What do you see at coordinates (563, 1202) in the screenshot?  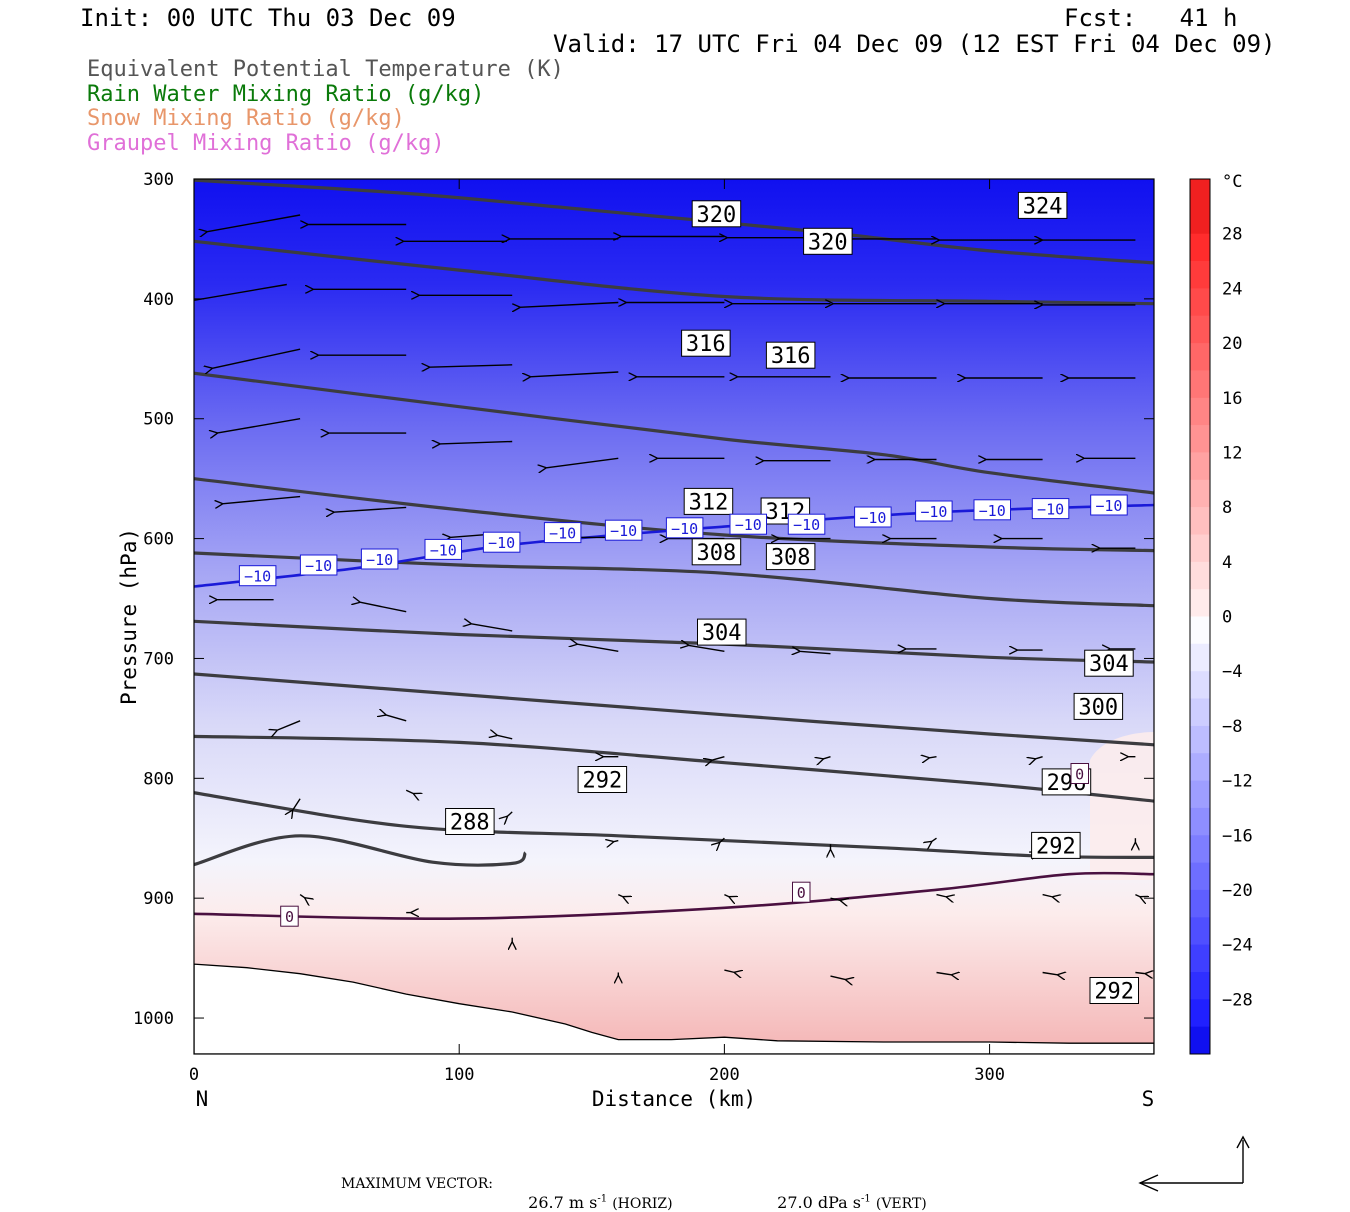 I see `horiz-value: 26.7 m s` at bounding box center [563, 1202].